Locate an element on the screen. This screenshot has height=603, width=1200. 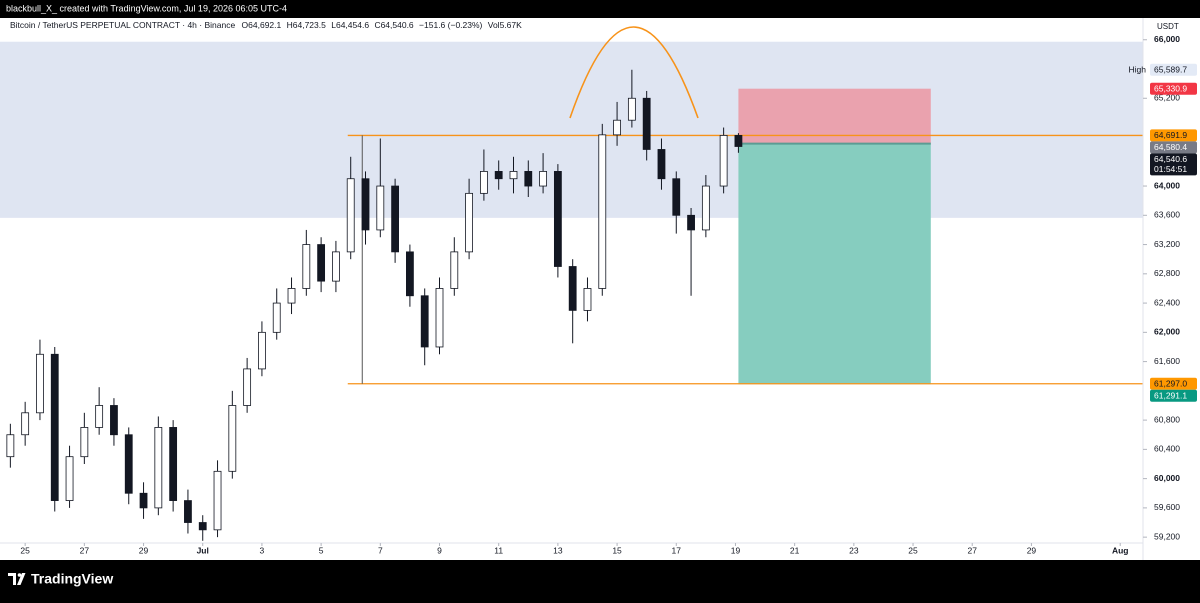
price-label-text: 61,291.1 is located at coordinates (1170, 396).